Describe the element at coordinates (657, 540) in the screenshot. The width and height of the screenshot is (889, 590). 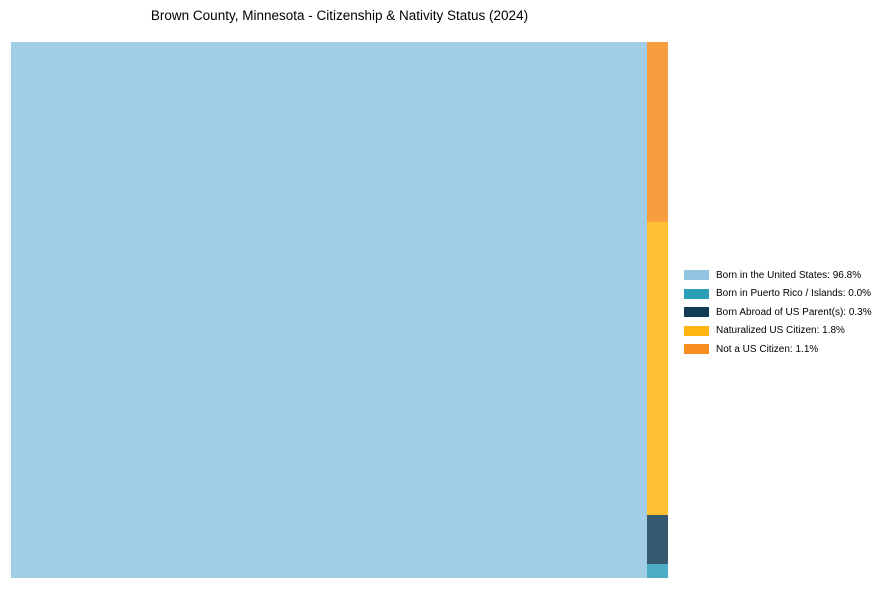
I see `treemap-cell-born-abroad-of-us-parent-s` at that location.